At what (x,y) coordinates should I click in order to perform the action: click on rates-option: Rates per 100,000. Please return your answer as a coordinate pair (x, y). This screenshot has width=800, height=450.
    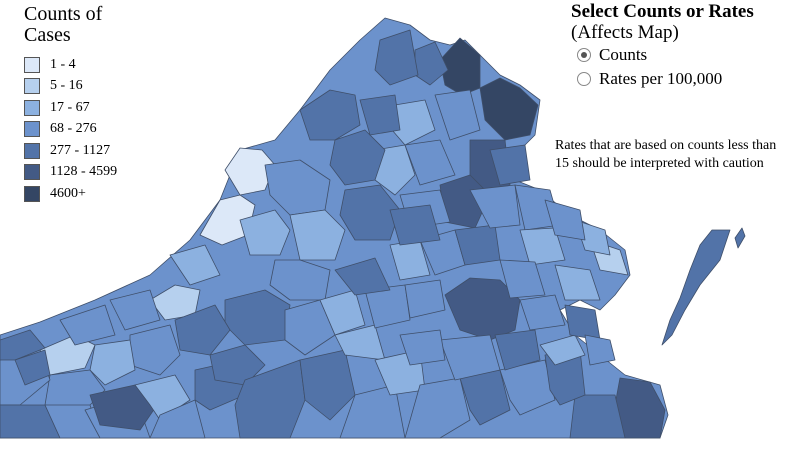
    Looking at the image, I should click on (662, 79).